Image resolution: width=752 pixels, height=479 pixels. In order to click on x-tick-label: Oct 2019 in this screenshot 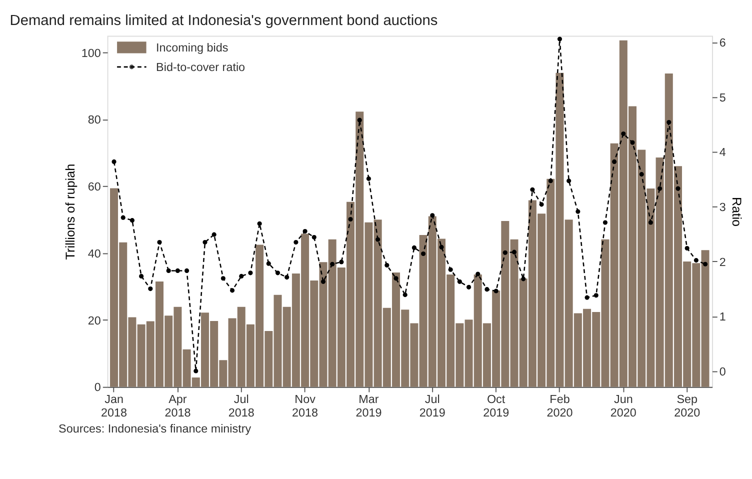, I will do `click(496, 406)`.